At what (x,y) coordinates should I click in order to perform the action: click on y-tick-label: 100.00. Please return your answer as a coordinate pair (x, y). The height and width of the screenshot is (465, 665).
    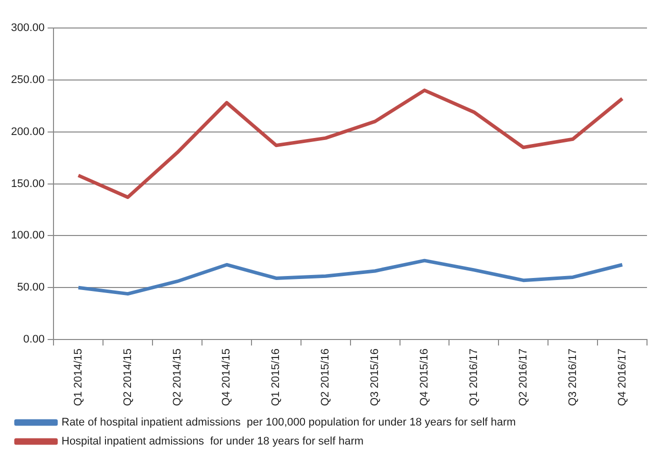
    Looking at the image, I should click on (27, 236).